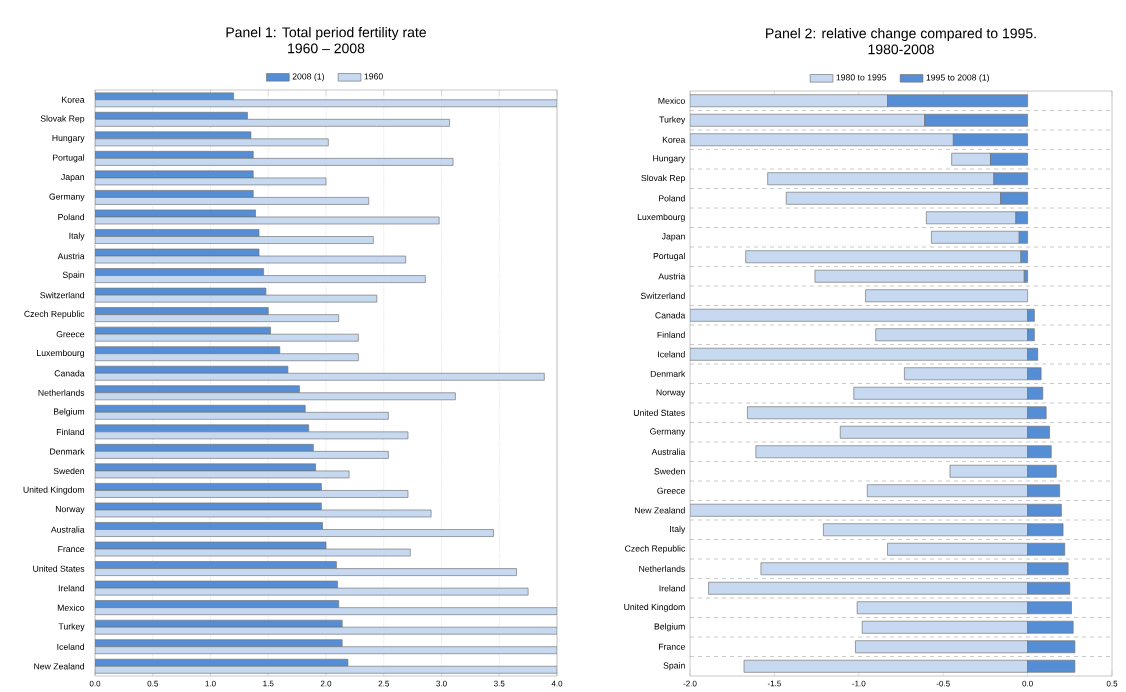  I want to click on x-tick-label: -0.5, so click(943, 683).